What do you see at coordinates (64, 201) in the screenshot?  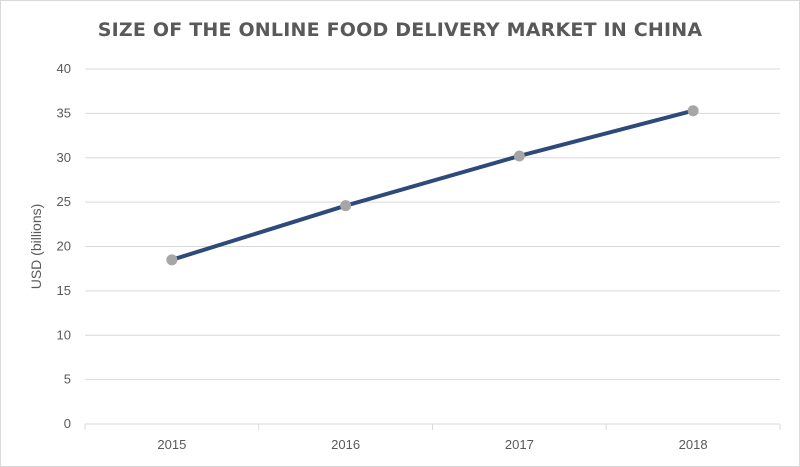 I see `y-tick-label: 25` at bounding box center [64, 201].